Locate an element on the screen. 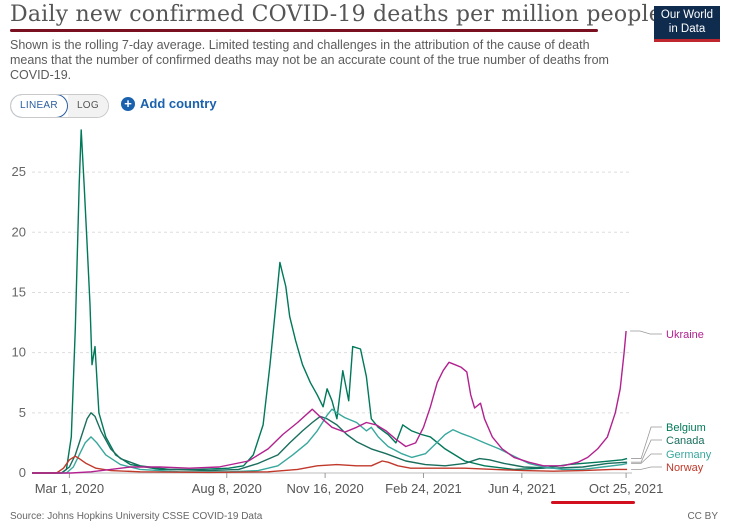 Image resolution: width=731 pixels, height=526 pixels. x-tick-label-3: Feb 24, 2021 is located at coordinates (423, 488).